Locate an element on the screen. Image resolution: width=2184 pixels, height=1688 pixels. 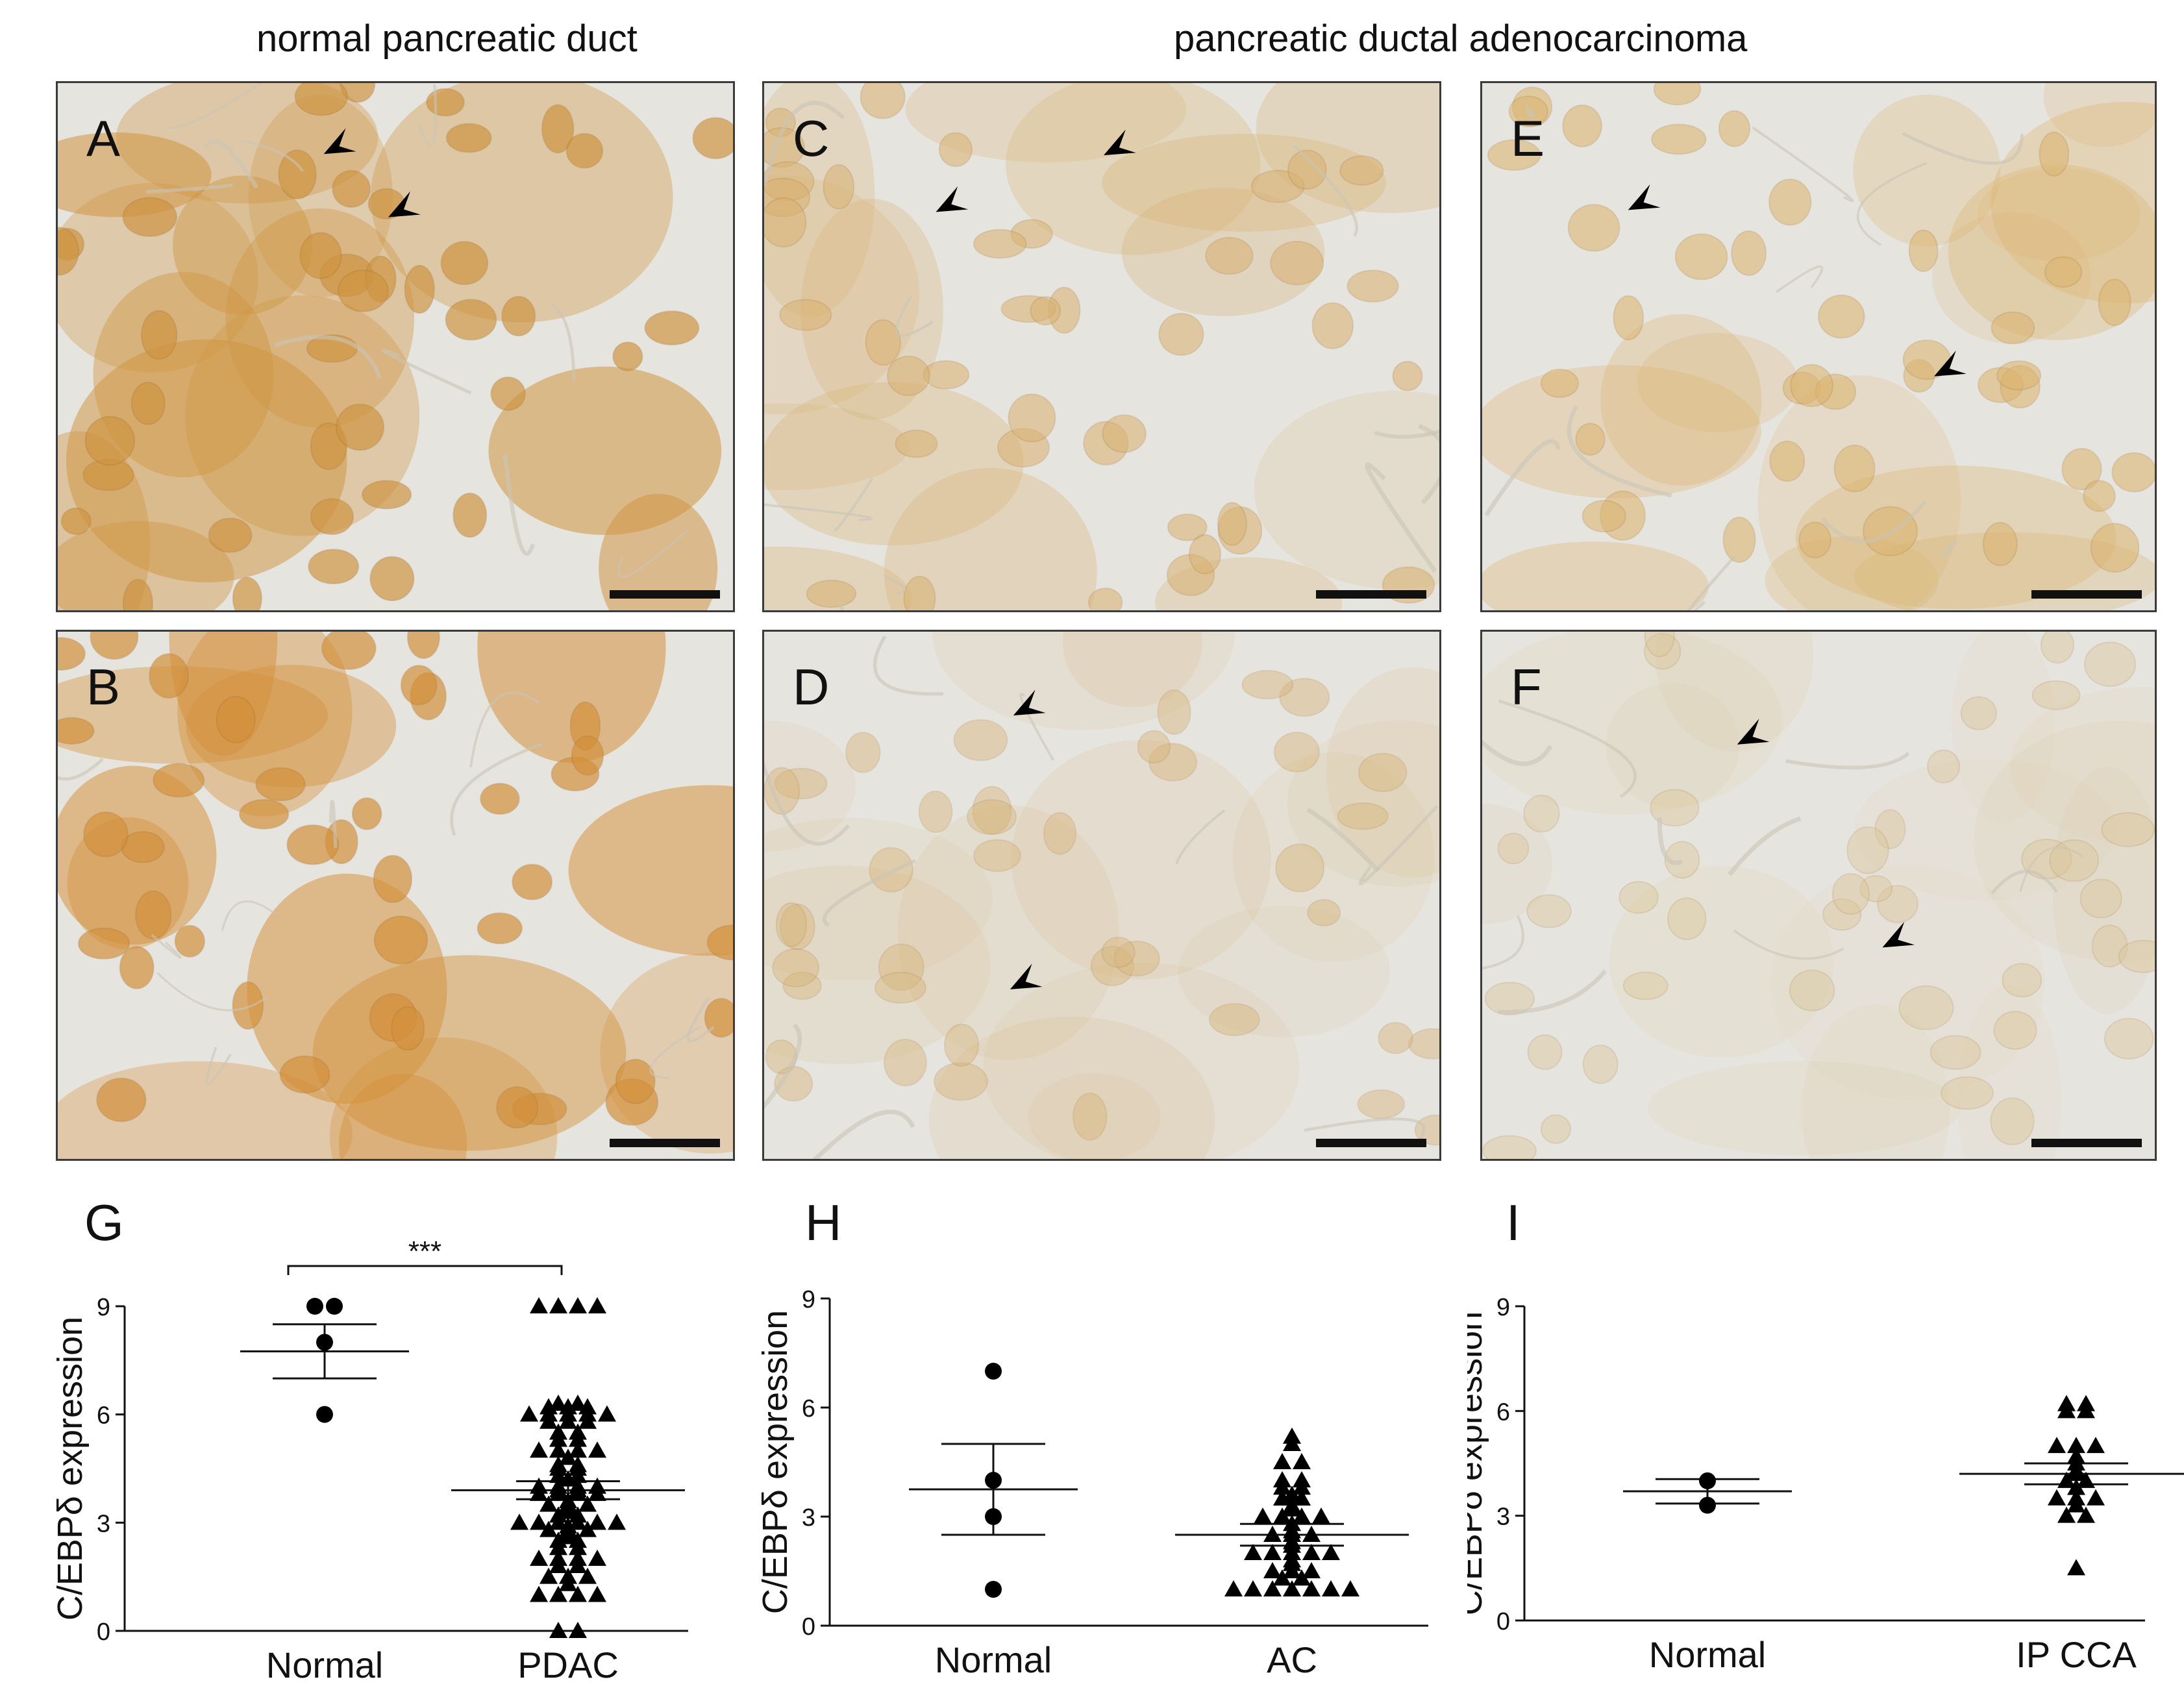
x-category-label: Normal is located at coordinates (1707, 1654).